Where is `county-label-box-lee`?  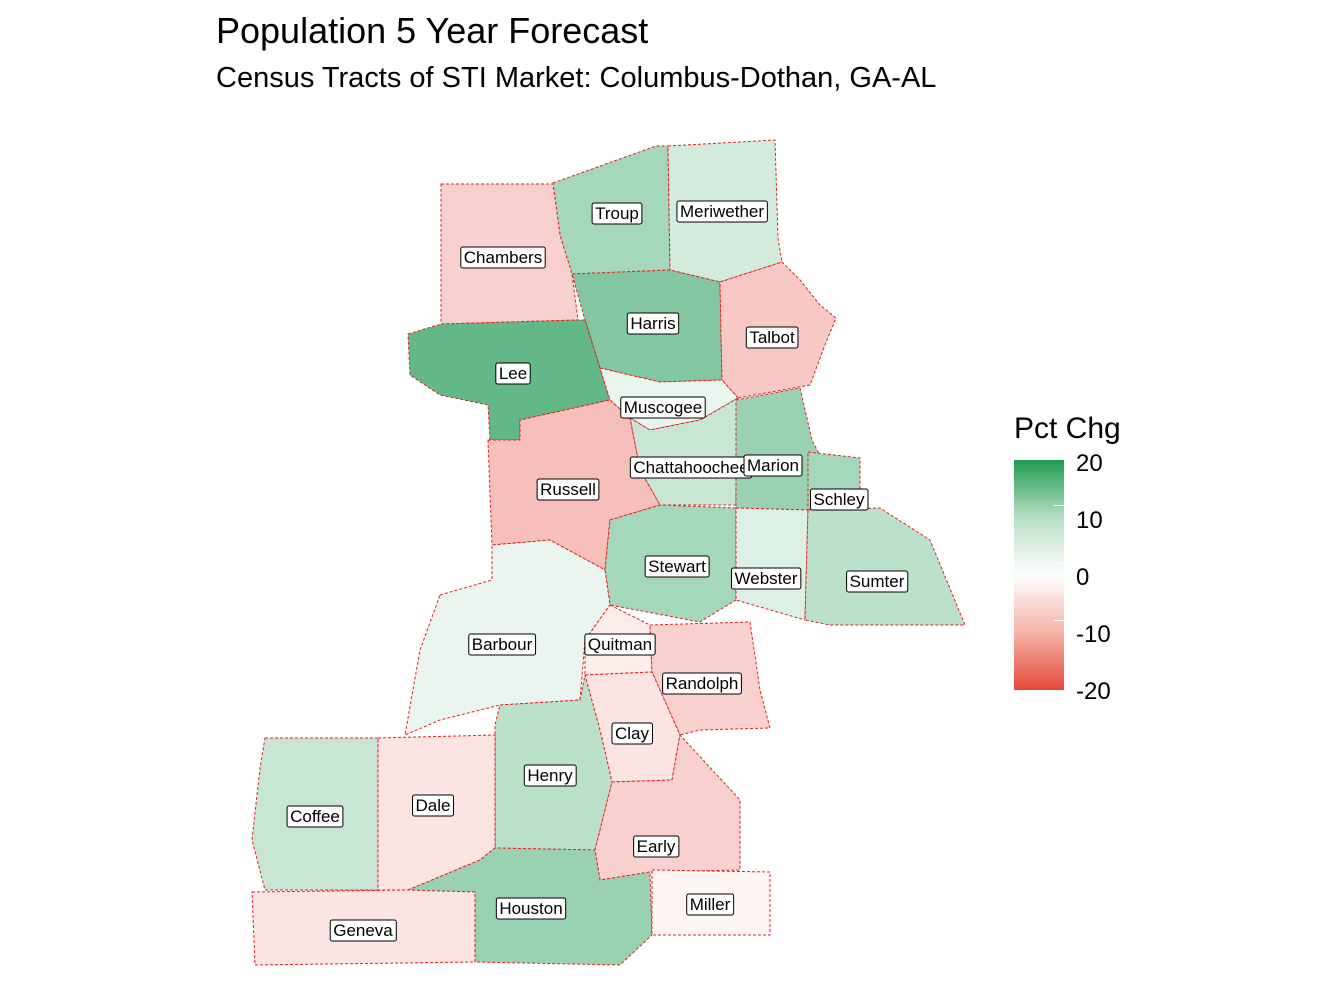
county-label-box-lee is located at coordinates (513, 373).